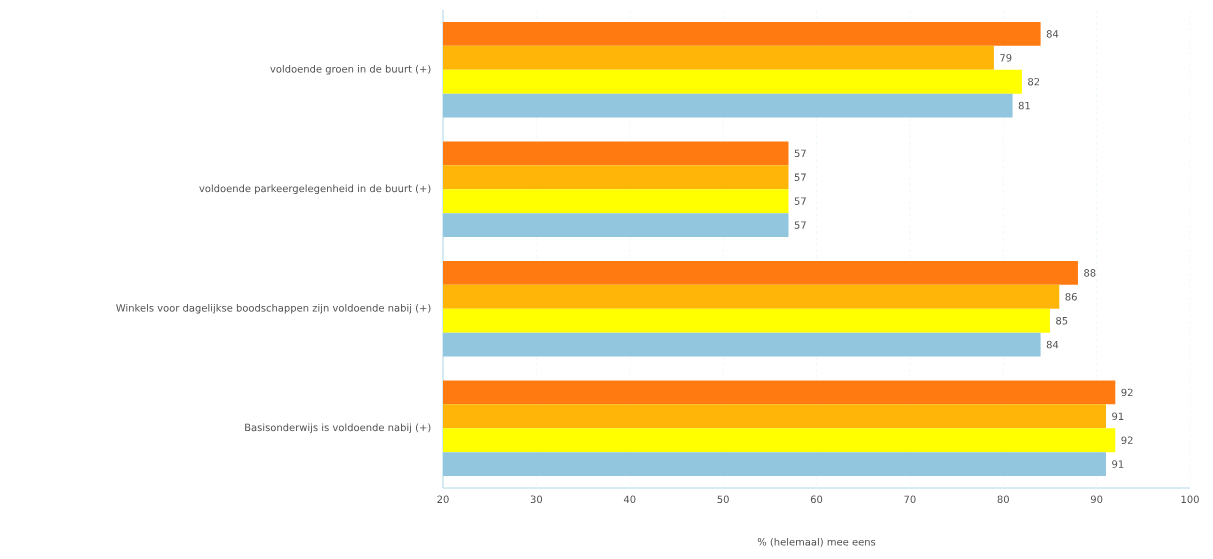 The image size is (1213, 559). What do you see at coordinates (1034, 81) in the screenshot?
I see `data-label: 82` at bounding box center [1034, 81].